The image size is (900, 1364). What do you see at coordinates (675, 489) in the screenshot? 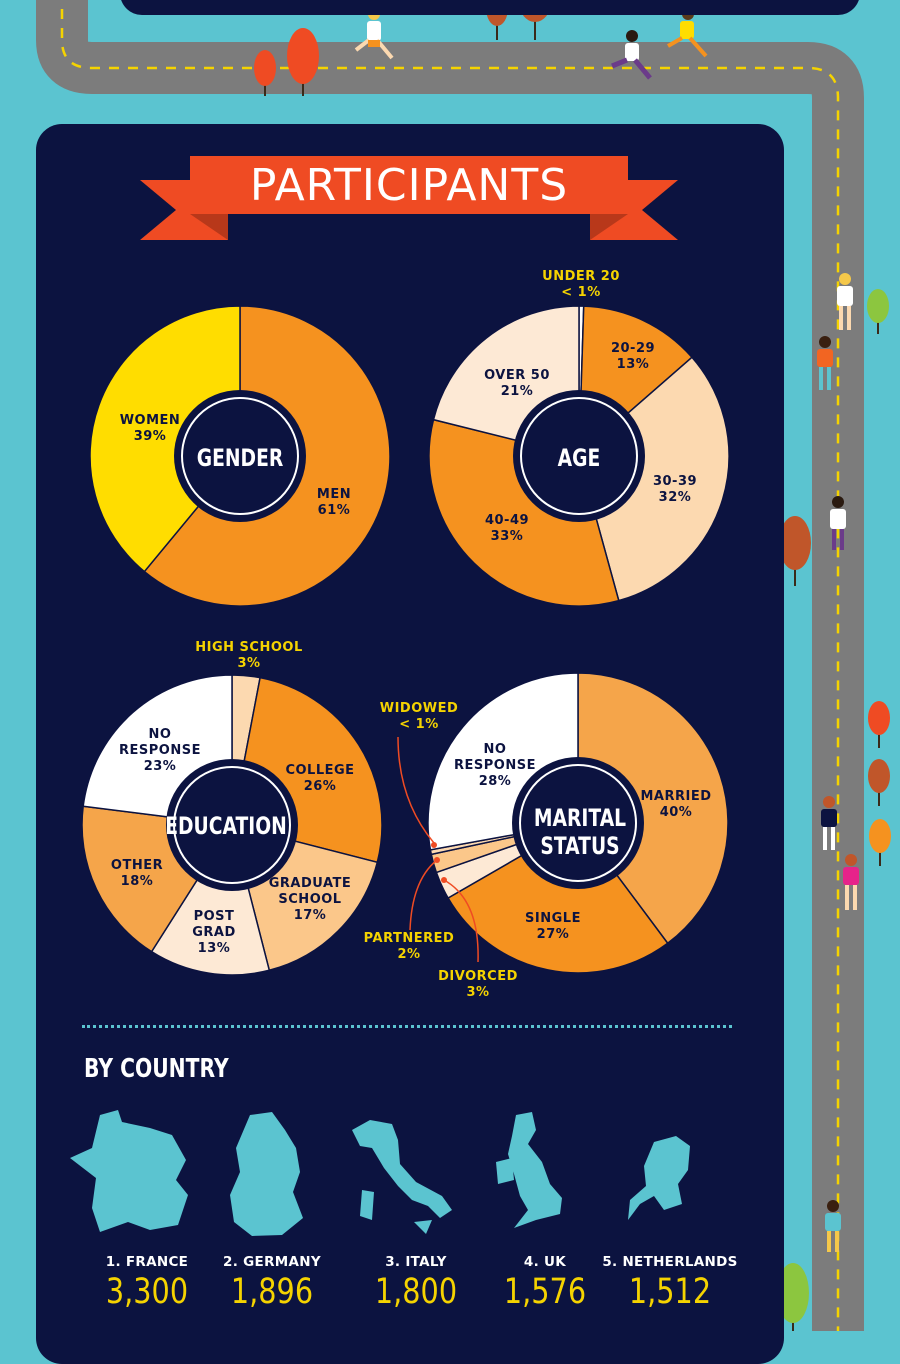
I see `slice-label-30-39: 30-39 32%` at bounding box center [675, 489].